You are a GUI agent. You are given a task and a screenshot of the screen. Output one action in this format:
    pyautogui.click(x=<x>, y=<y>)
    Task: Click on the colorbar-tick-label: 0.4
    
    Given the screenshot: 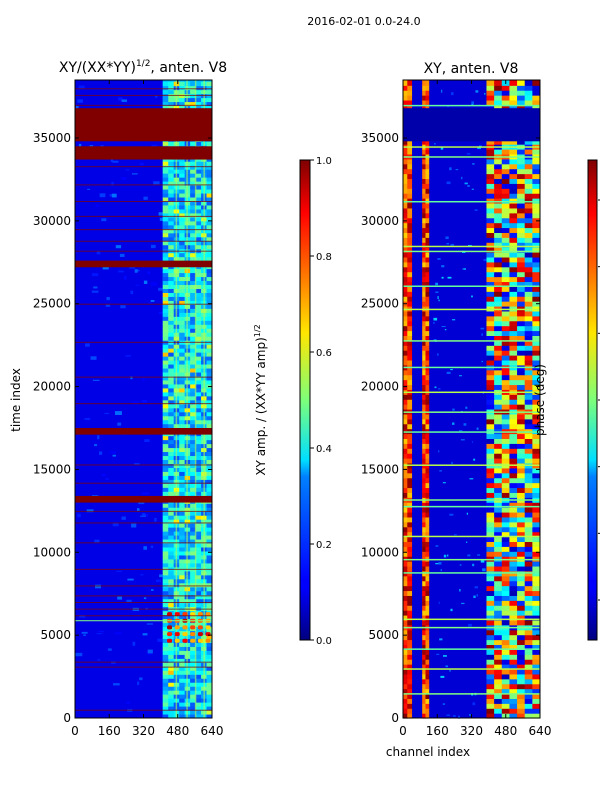 What is the action you would take?
    pyautogui.click(x=324, y=449)
    